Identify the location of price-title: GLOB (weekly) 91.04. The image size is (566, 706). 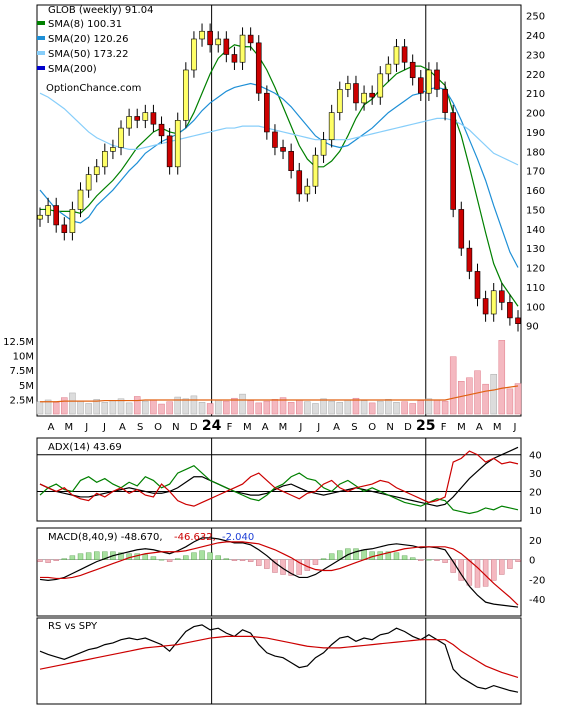
(100, 10).